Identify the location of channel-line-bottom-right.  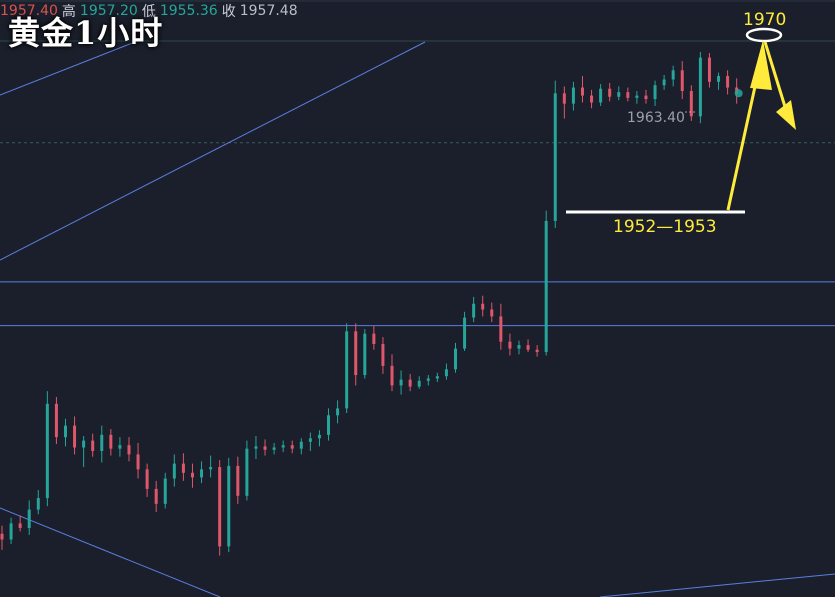
(717, 585).